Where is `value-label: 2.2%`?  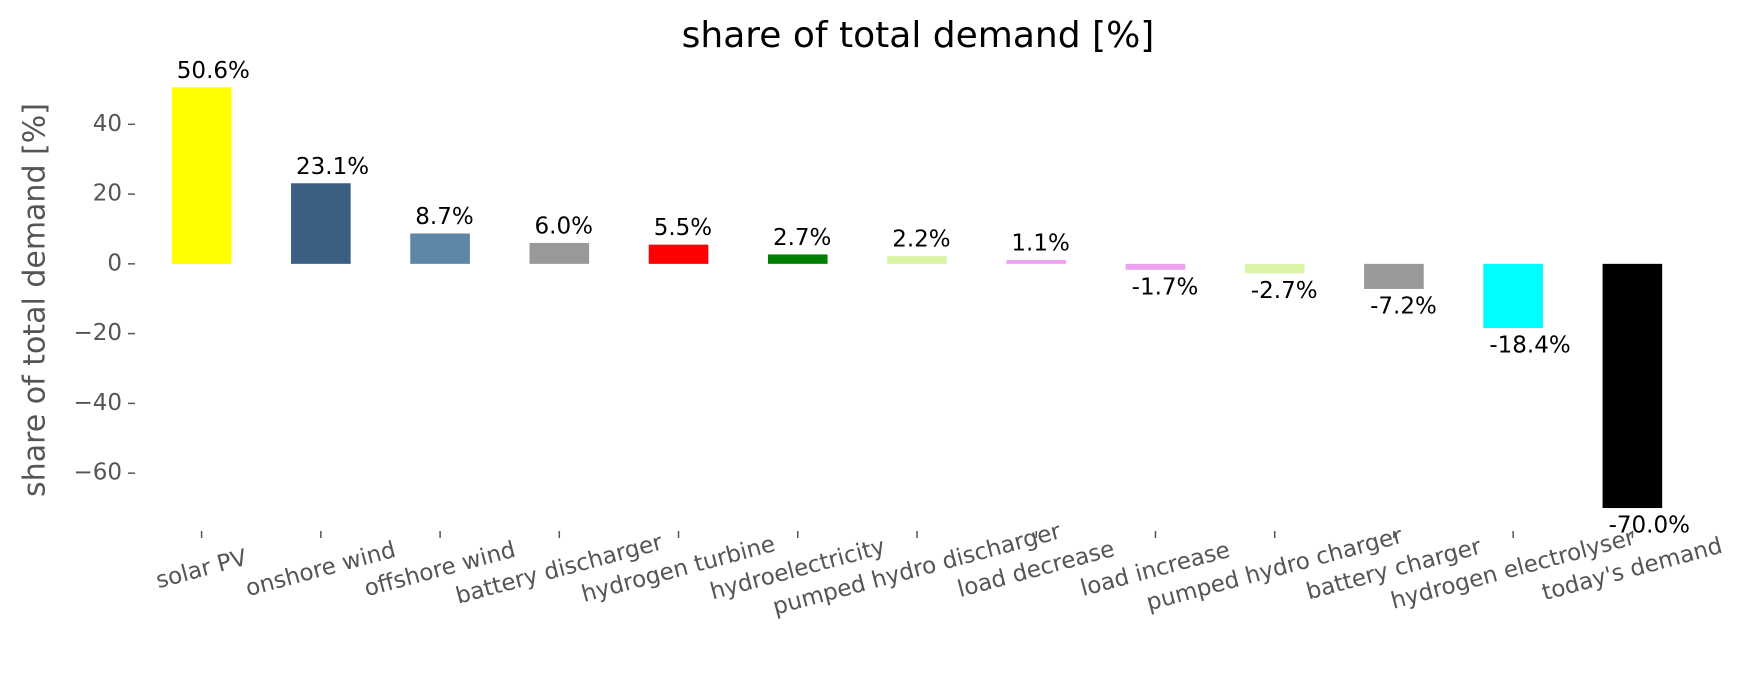
value-label: 2.2% is located at coordinates (921, 240).